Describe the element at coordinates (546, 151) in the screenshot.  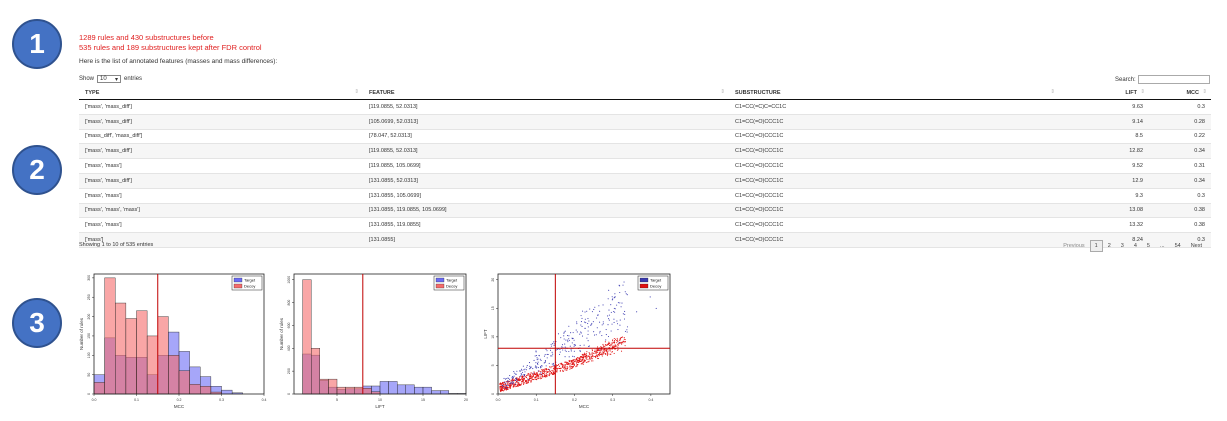
I see `cell-feature: [119.0855, 52.0313]` at that location.